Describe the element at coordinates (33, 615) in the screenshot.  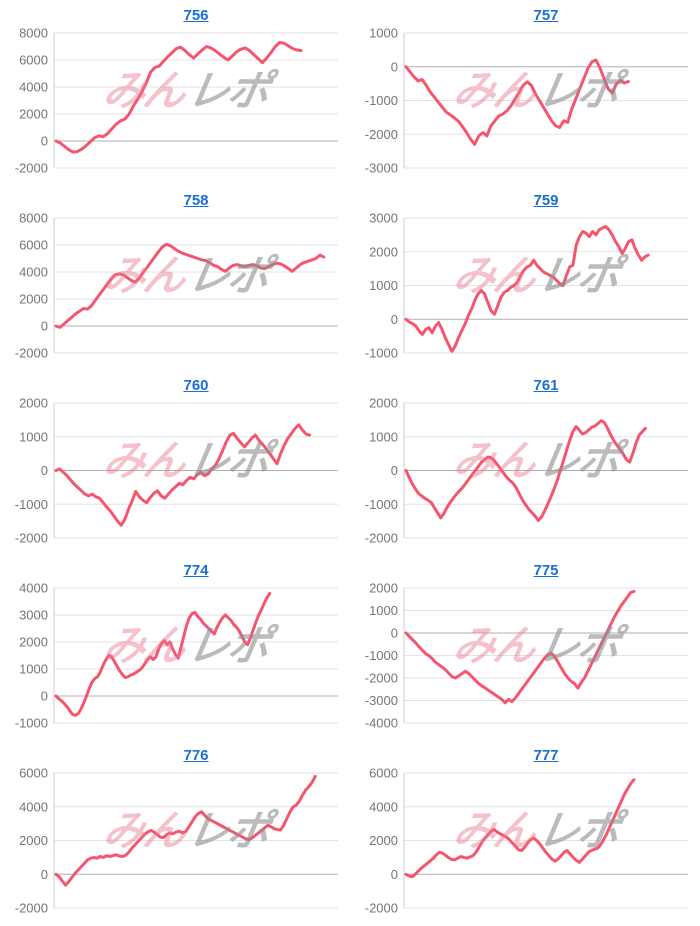
I see `y-tick-label: 3000` at that location.